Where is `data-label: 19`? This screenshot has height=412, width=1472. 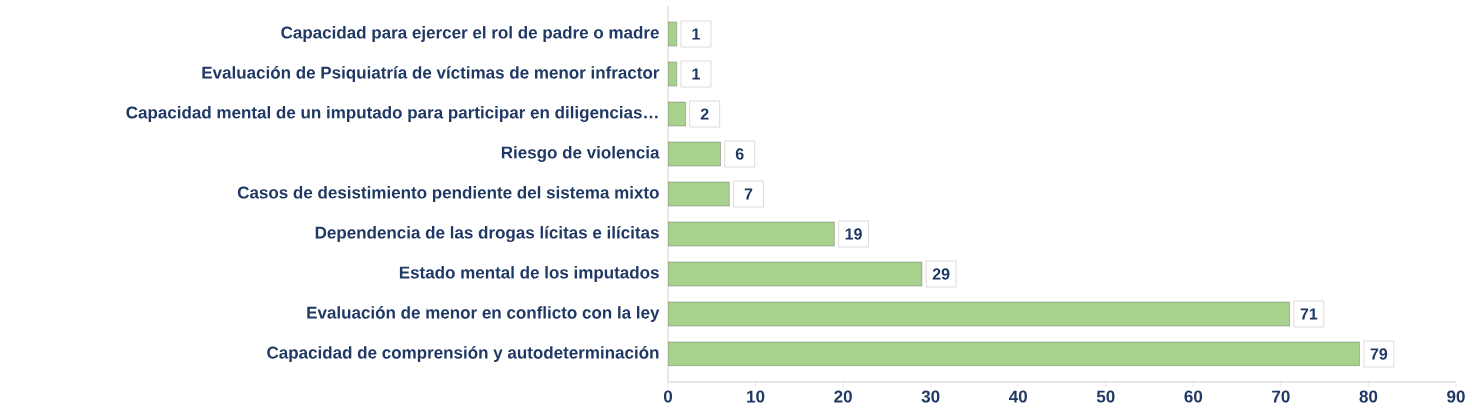
data-label: 19 is located at coordinates (853, 234).